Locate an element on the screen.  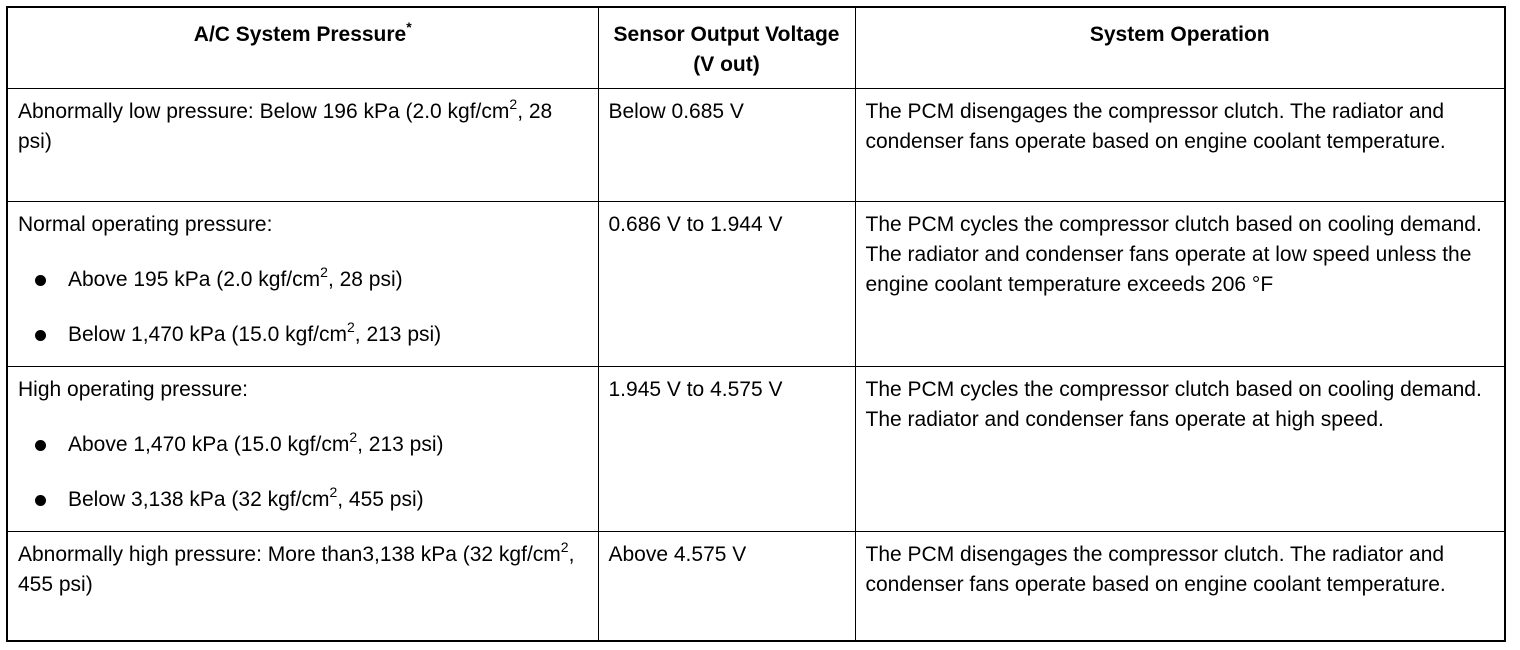
list-item: Below 1,470 kPa (15.0 kgf/cm2, 213 psi) is located at coordinates (303, 335).